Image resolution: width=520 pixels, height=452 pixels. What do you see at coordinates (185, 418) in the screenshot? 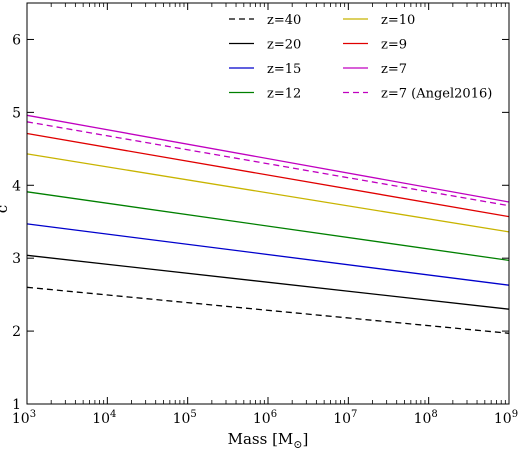
I see `x-tick-label: 10⁵` at bounding box center [185, 418].